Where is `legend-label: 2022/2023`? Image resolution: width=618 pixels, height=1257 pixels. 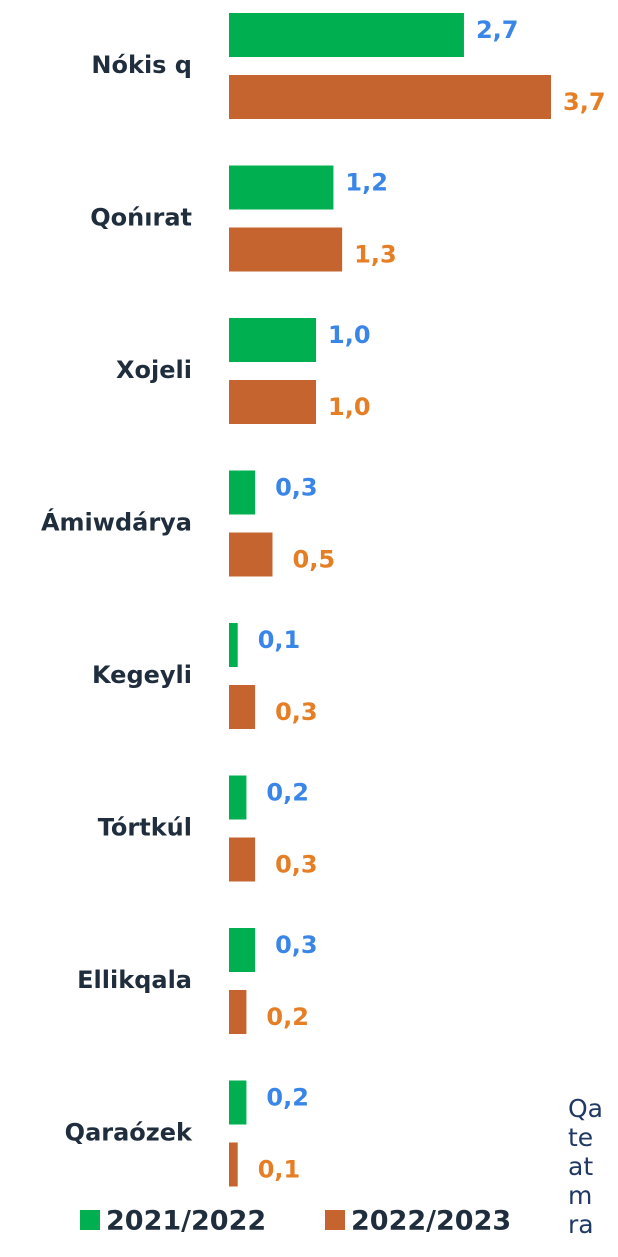 legend-label: 2022/2023 is located at coordinates (431, 1221).